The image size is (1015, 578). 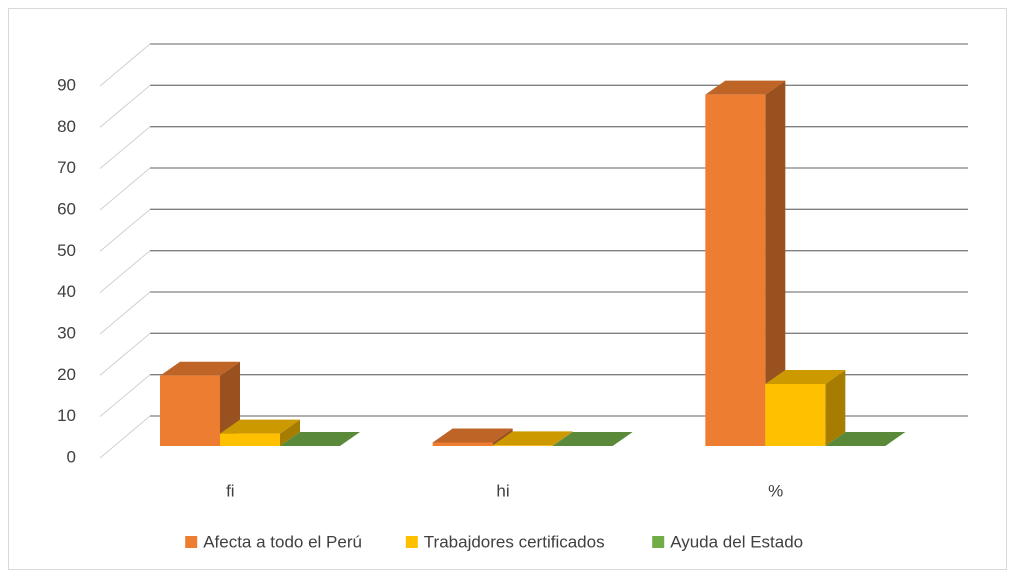 I want to click on y-tick-label: 70, so click(x=66, y=167).